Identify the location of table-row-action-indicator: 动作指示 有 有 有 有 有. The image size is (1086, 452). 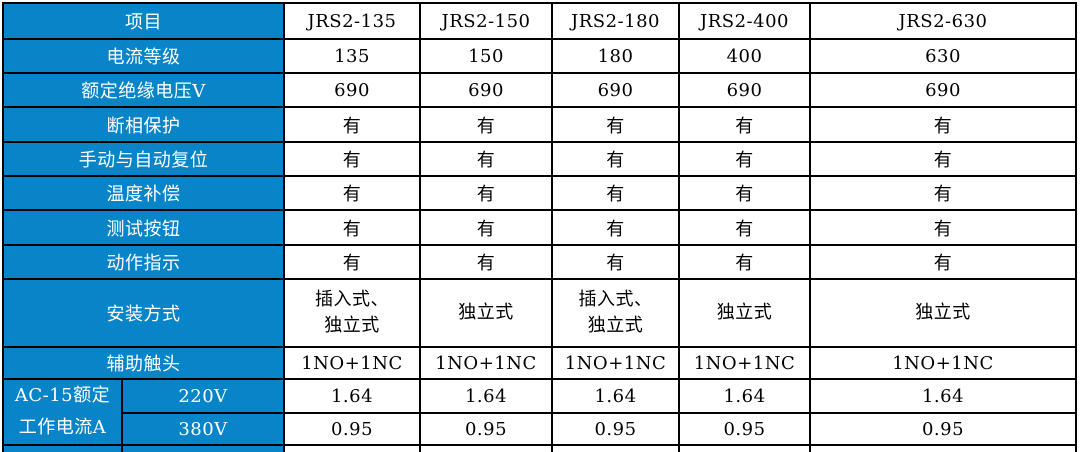
(539, 262).